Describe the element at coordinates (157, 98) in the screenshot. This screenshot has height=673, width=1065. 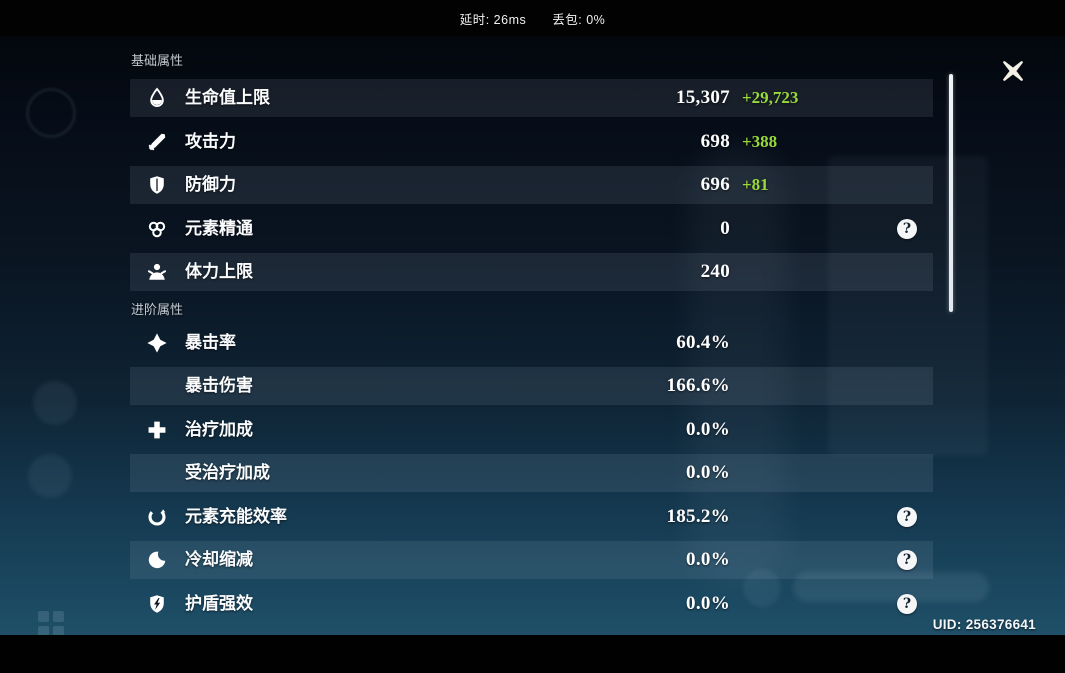
I see `hp-droplet-icon` at that location.